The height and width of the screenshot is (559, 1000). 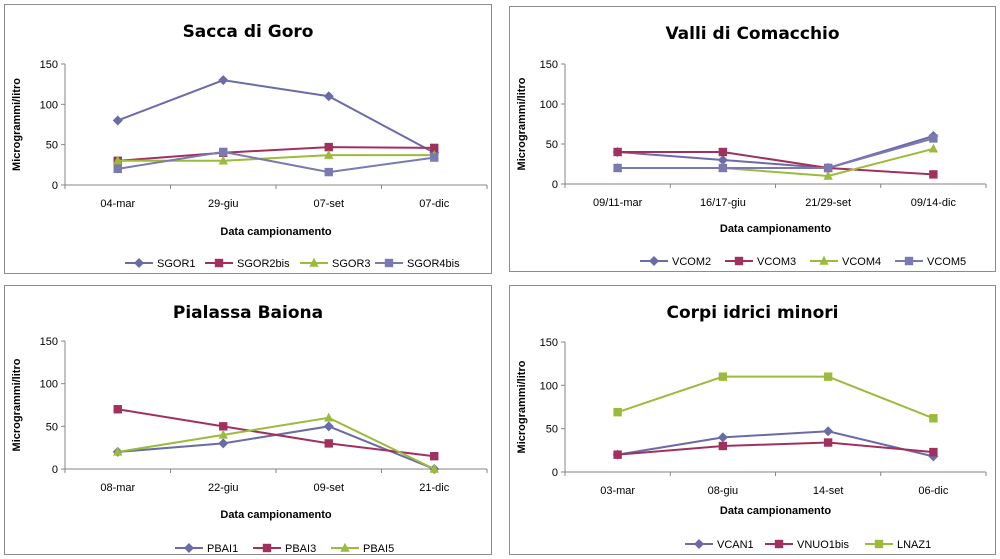 I want to click on x-tick-label: 21-dic, so click(x=434, y=488).